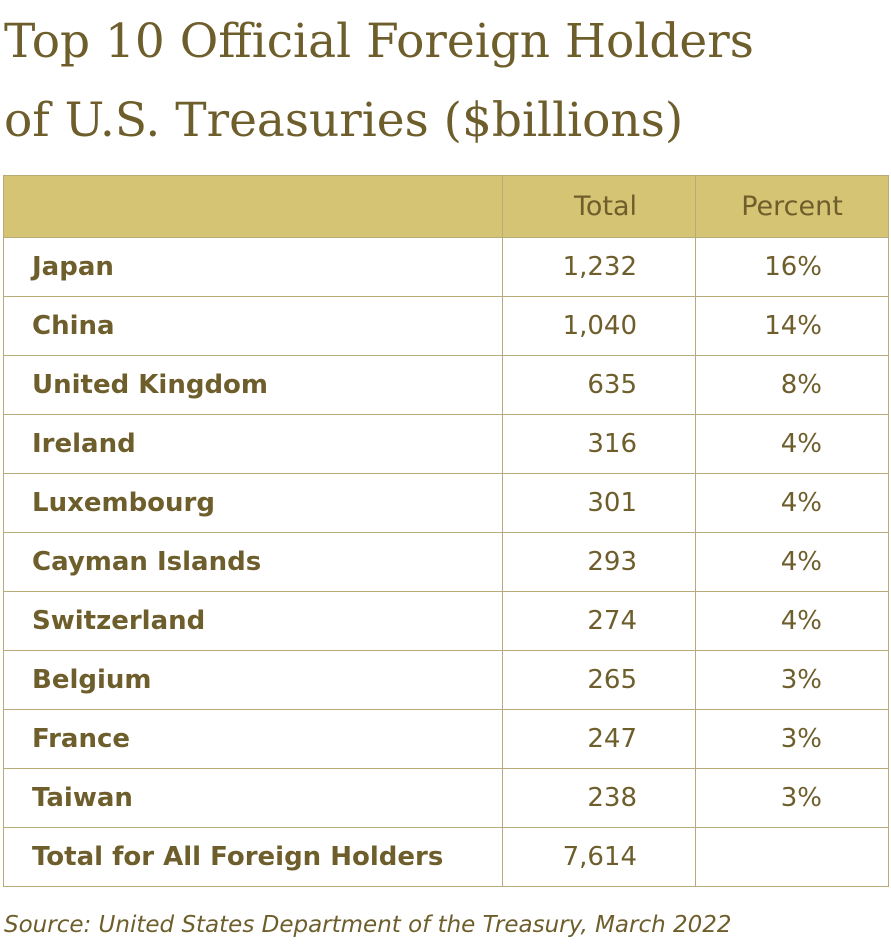  What do you see at coordinates (599, 621) in the screenshot?
I see `total-cell: 274` at bounding box center [599, 621].